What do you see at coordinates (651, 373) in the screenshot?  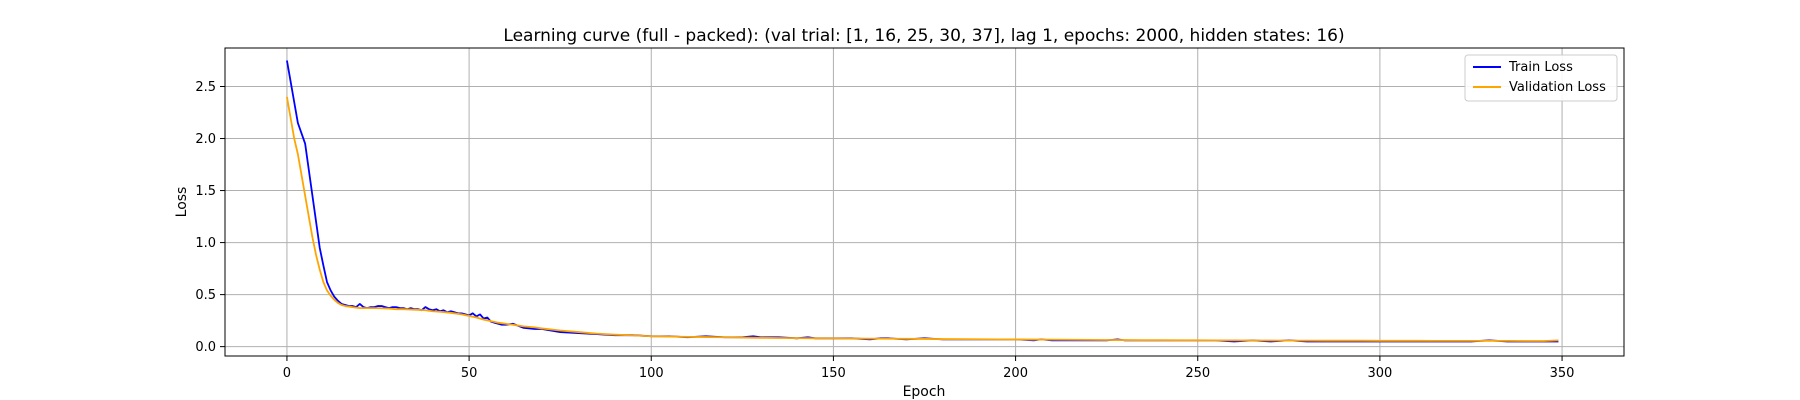 I see `x-tick-label: 100` at bounding box center [651, 373].